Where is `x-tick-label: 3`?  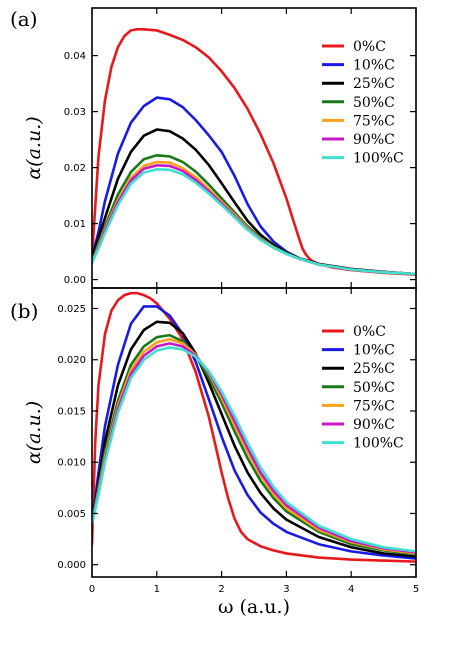
x-tick-label: 3 is located at coordinates (286, 589).